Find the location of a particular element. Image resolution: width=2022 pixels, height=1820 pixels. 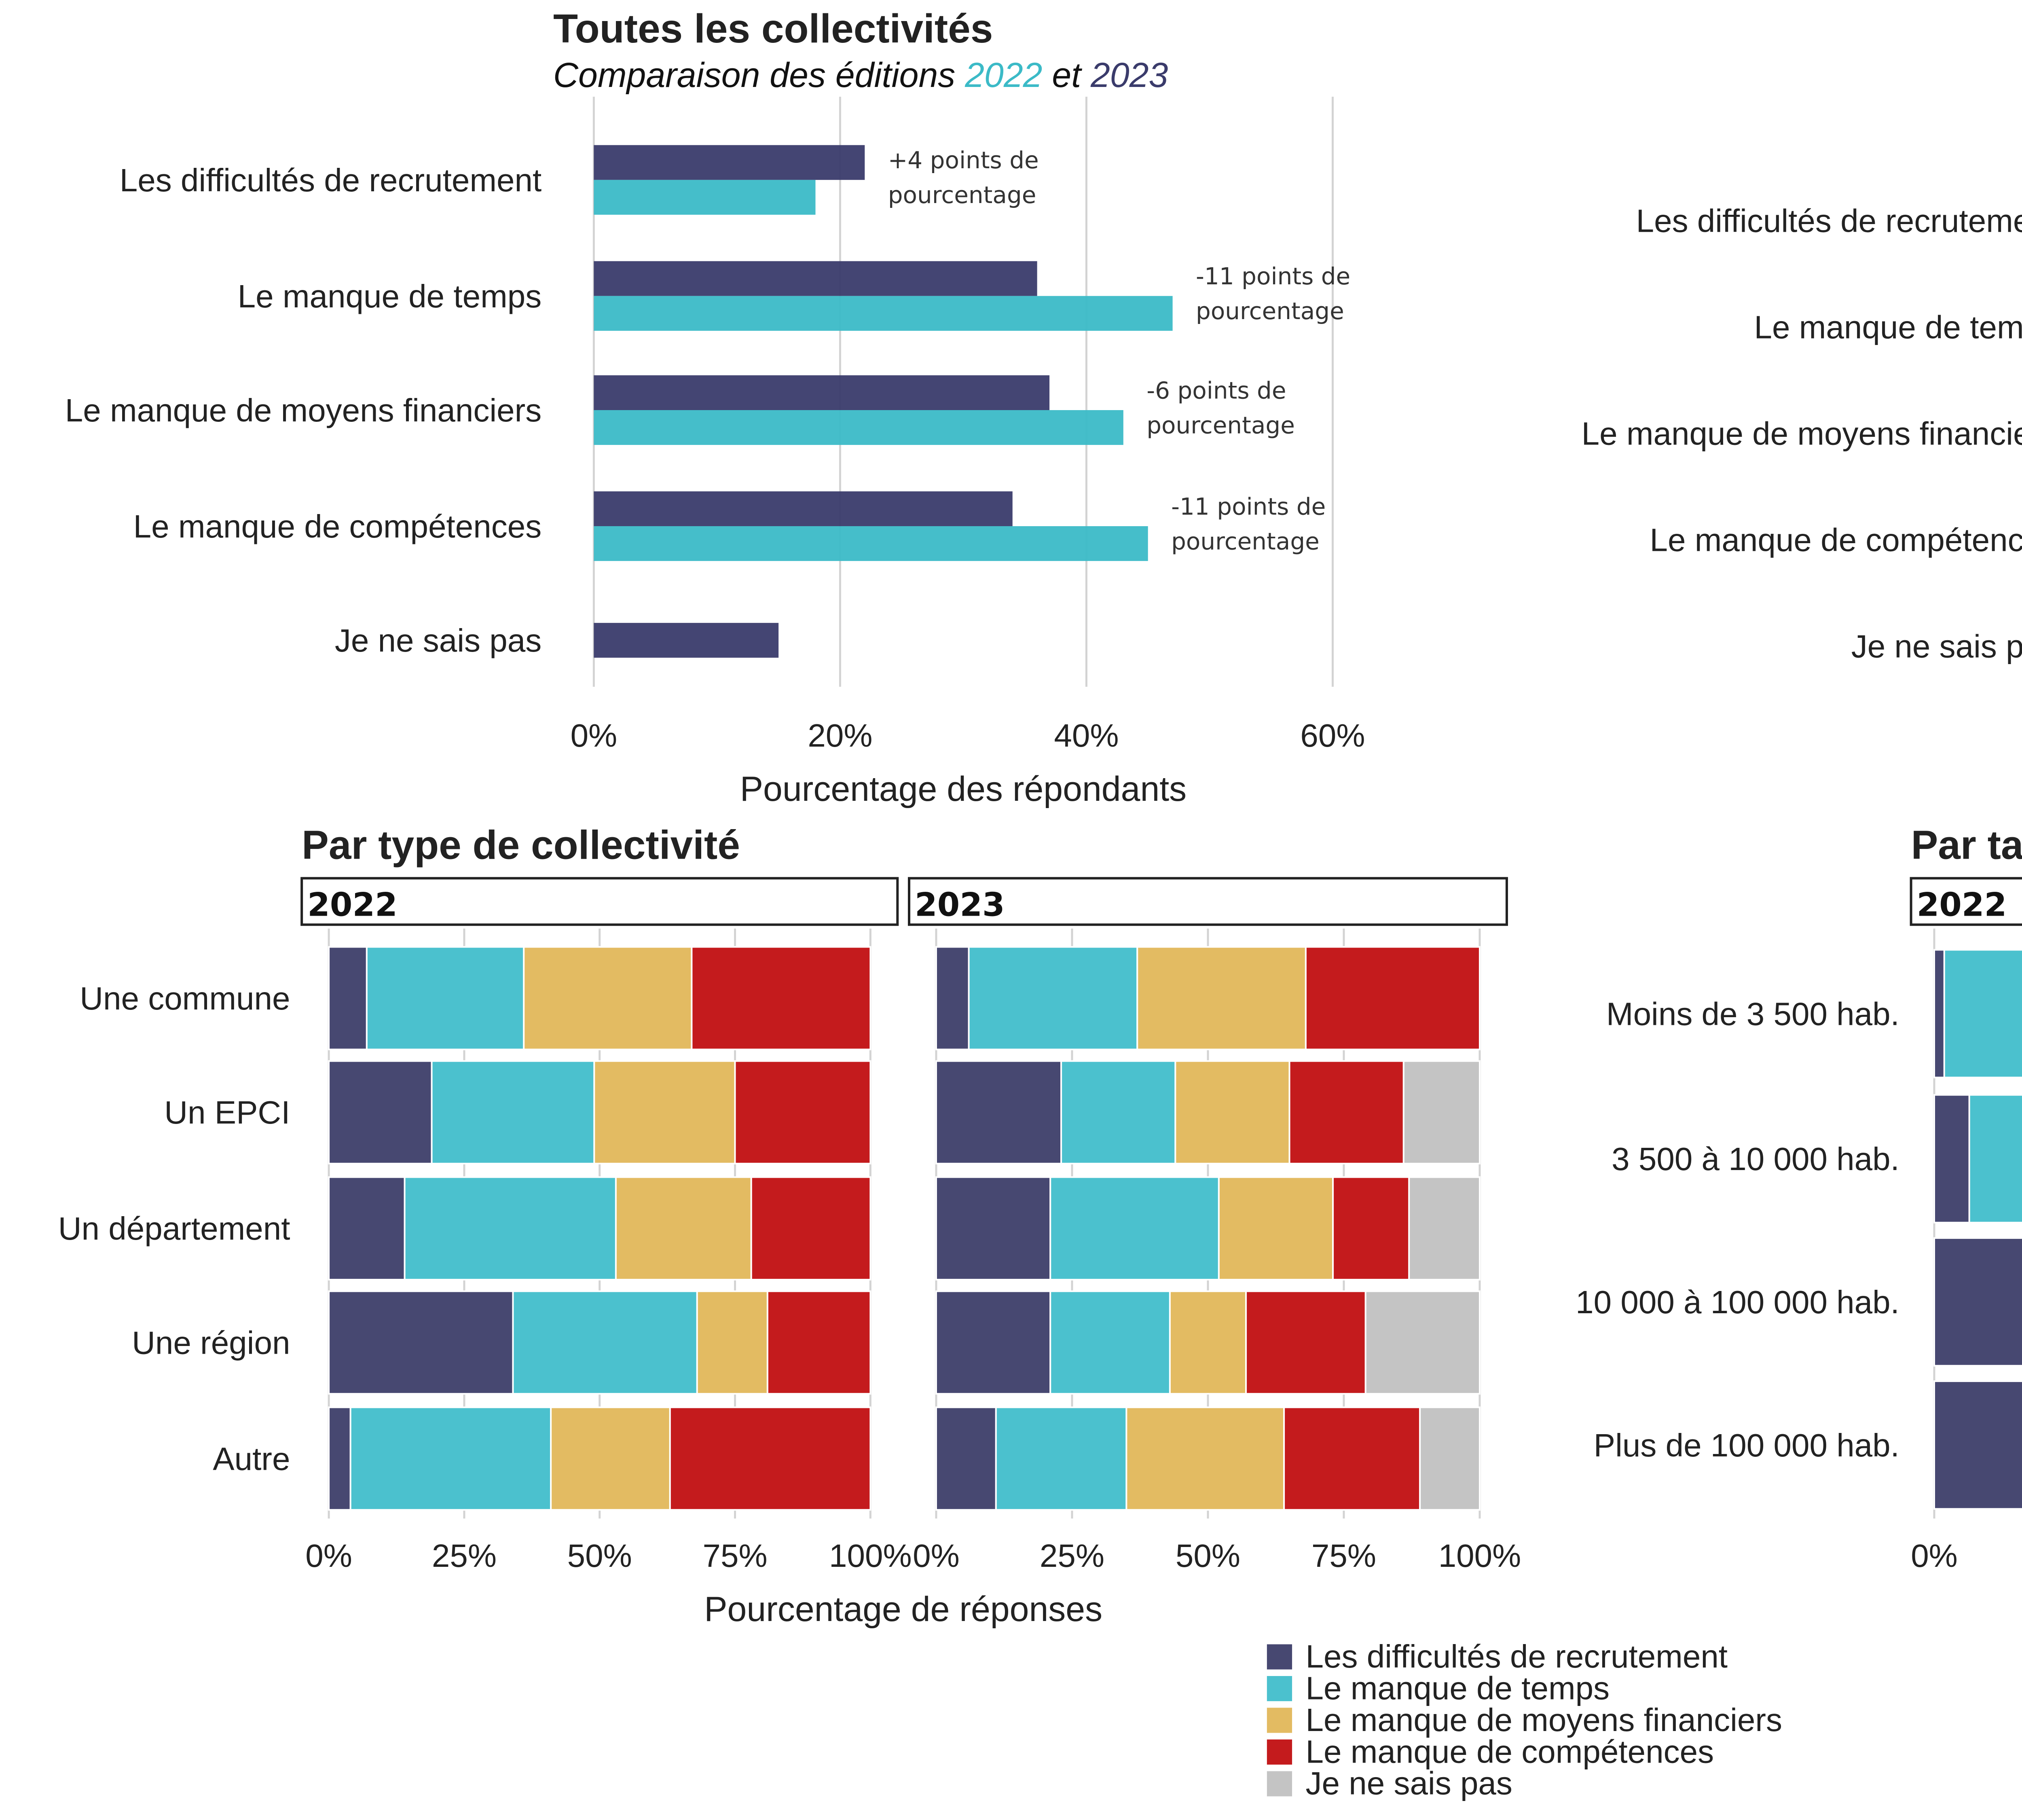

change-annotation-line1: -11 points de is located at coordinates (1273, 276).